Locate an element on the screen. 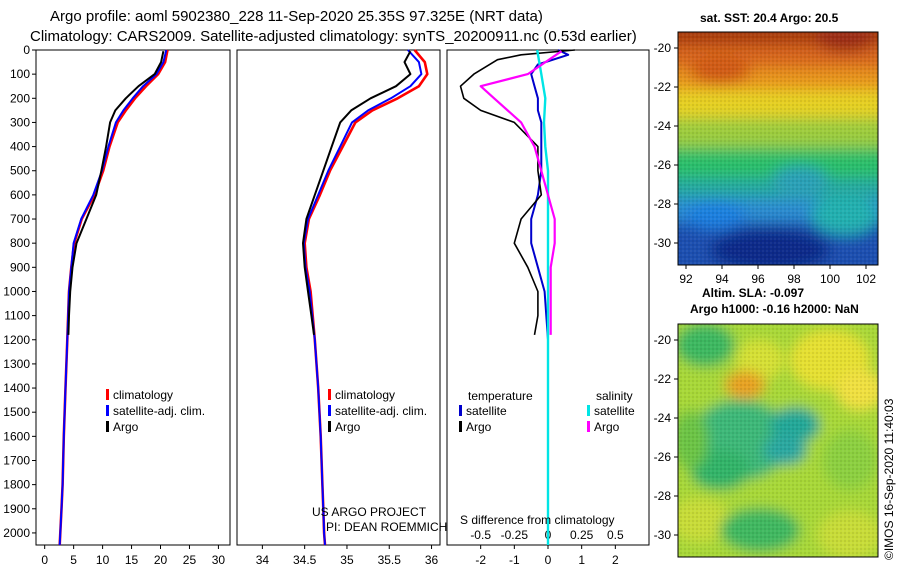 Image resolution: width=900 pixels, height=580 pixels. sst-map-title: sat. SST: 20.4 Argo: 20.5 is located at coordinates (769, 18).